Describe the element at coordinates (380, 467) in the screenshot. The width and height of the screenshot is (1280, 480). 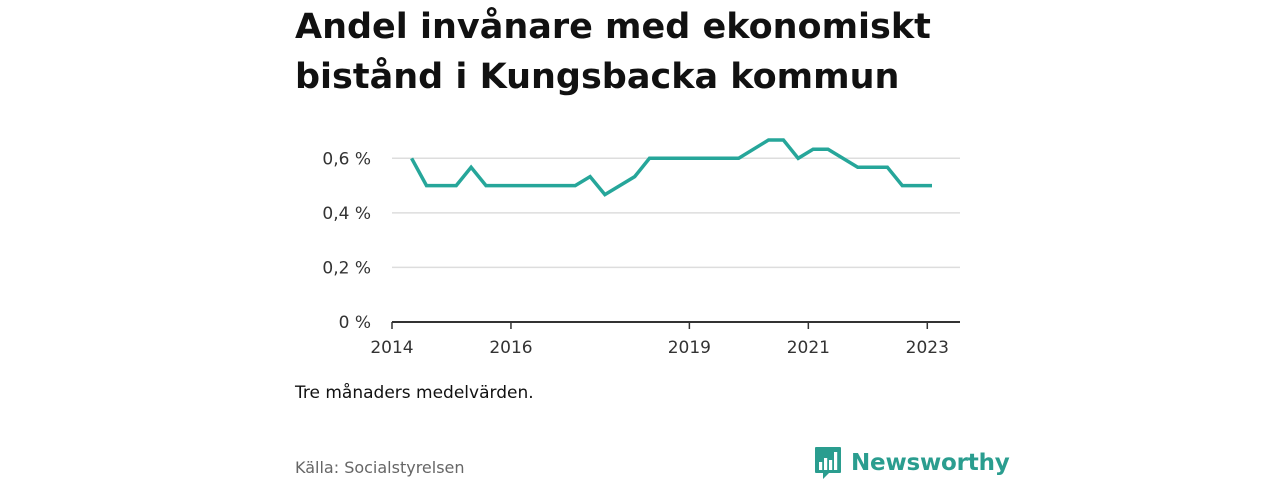
I see `source-text: Källa: Socialstyrelsen` at that location.